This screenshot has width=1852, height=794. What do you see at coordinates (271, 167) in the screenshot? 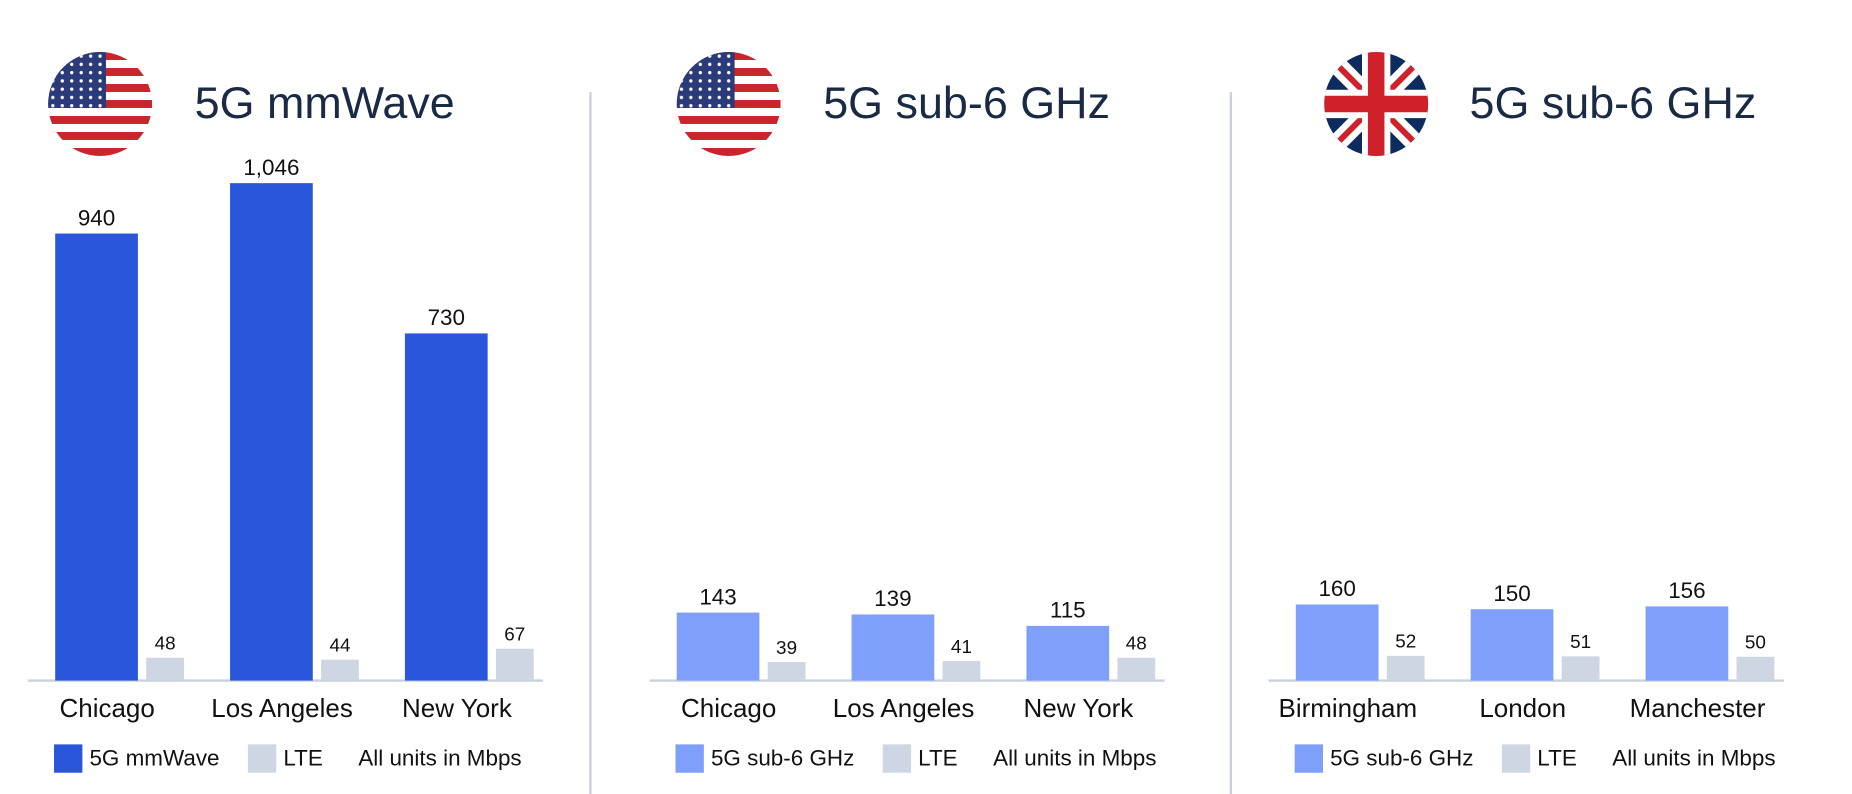
I see `value-label: 1,046` at bounding box center [271, 167].